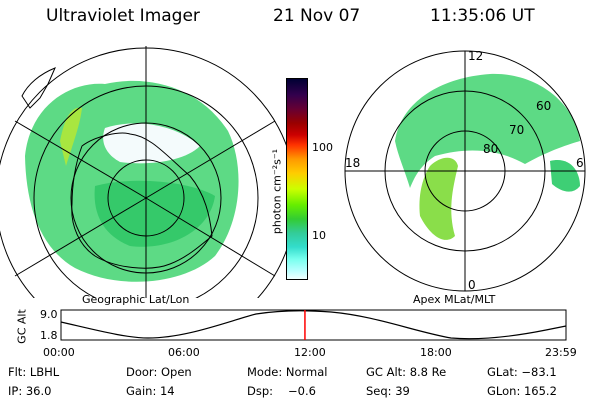 The height and width of the screenshot is (400, 600). Describe the element at coordinates (438, 198) in the screenshot. I see `uv-emission-arc` at that location.